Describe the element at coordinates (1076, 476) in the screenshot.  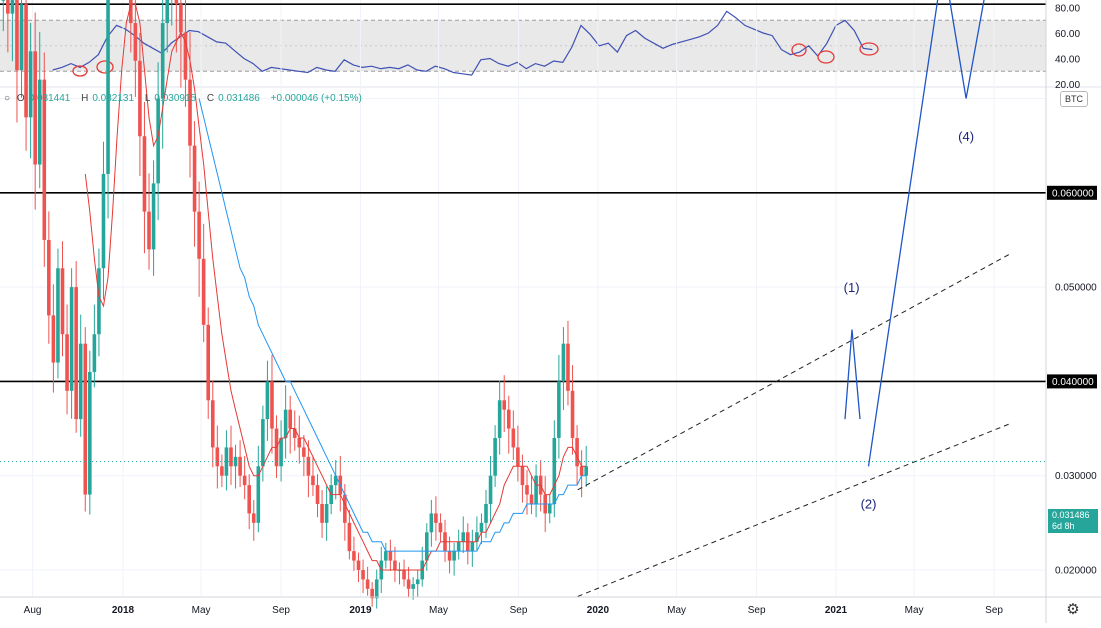
I see `y-tick-label: 0.030000` at that location.